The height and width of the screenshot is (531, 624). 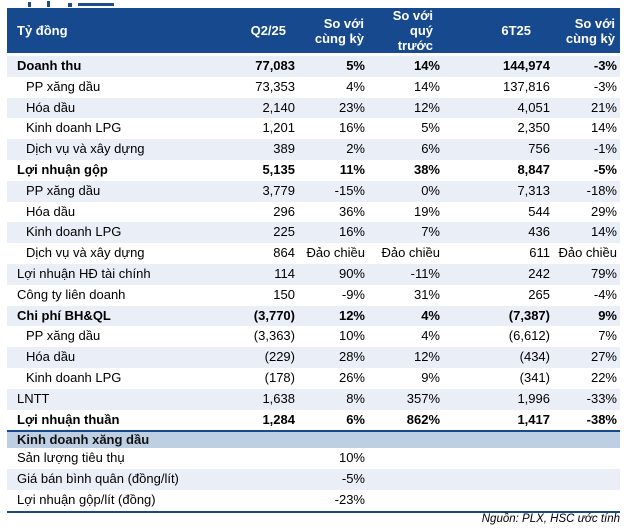 What do you see at coordinates (603, 377) in the screenshot?
I see `value-cell: 22%` at bounding box center [603, 377].